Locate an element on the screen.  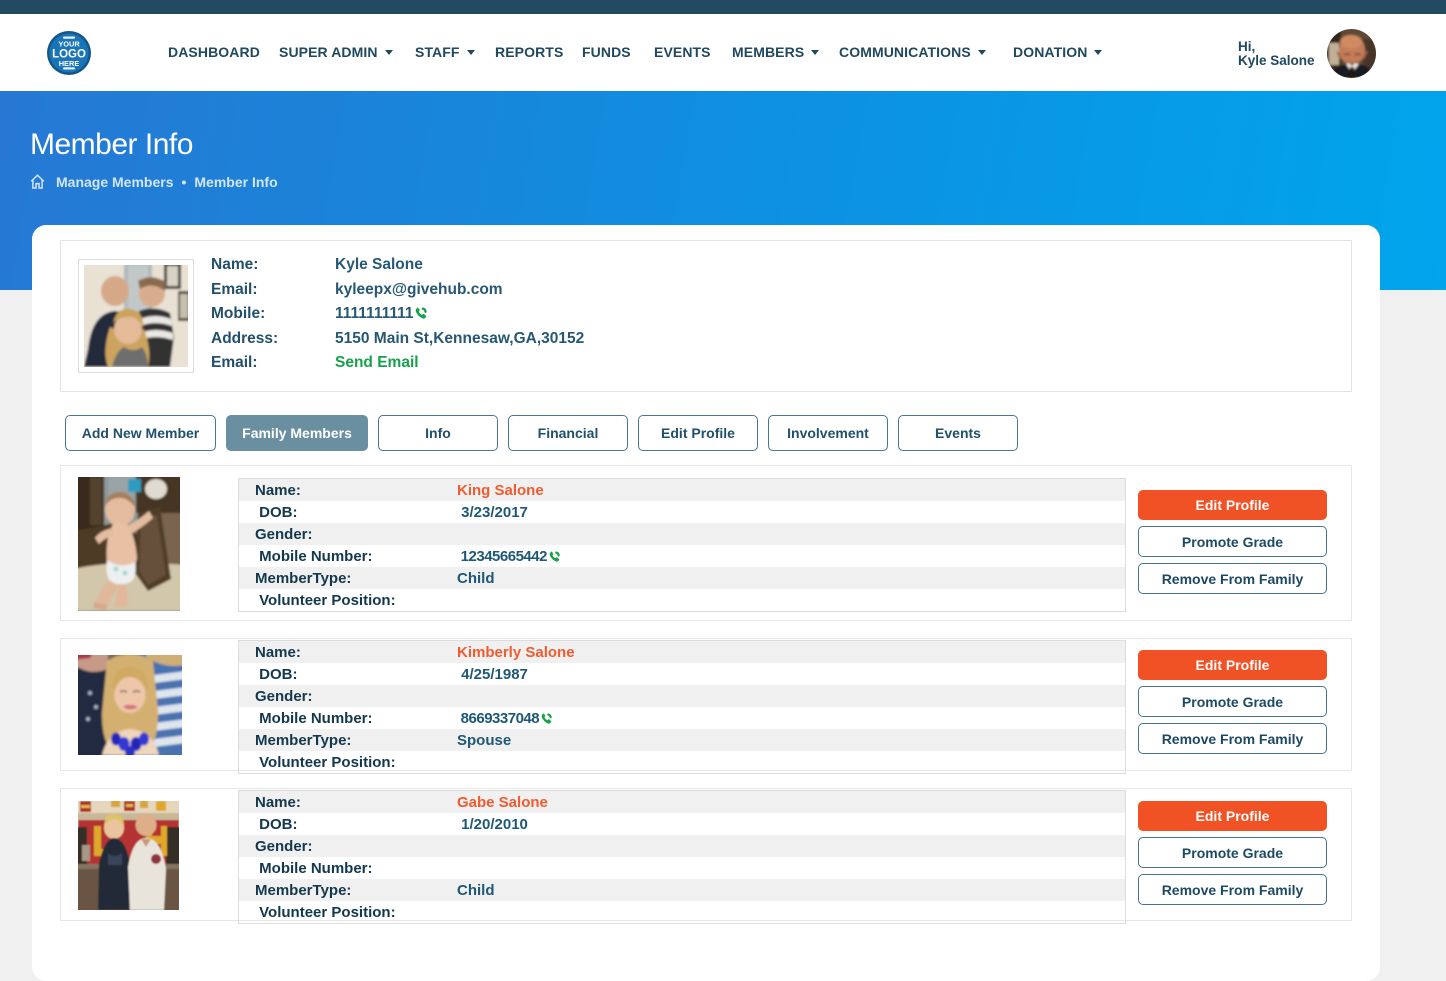
svg-text: HERE is located at coordinates (69, 63).